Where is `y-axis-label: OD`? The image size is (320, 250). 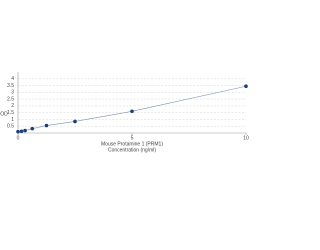 y-axis-label: OD is located at coordinates (4, 114).